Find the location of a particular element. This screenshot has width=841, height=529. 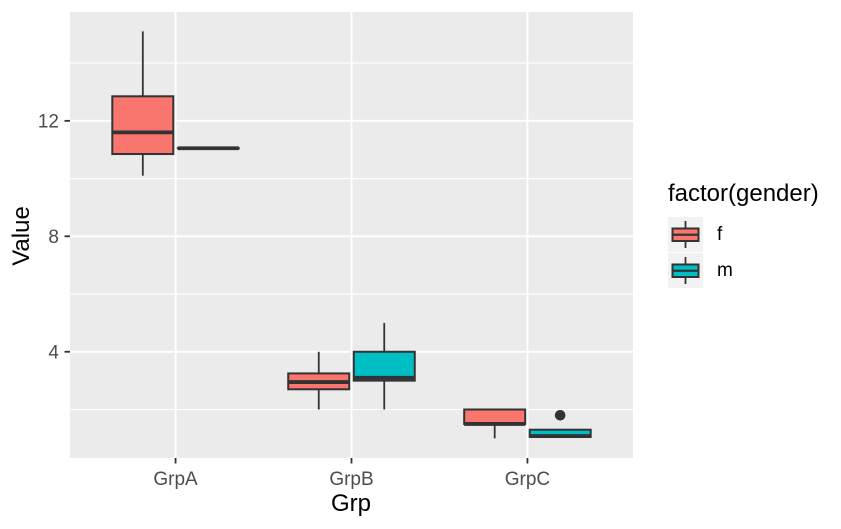

legend-label-m: m is located at coordinates (725, 270).